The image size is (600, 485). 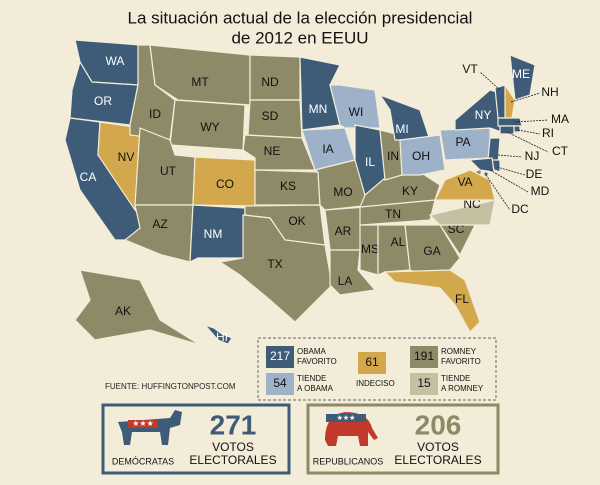 I want to click on party-votes: 271, so click(x=233, y=424).